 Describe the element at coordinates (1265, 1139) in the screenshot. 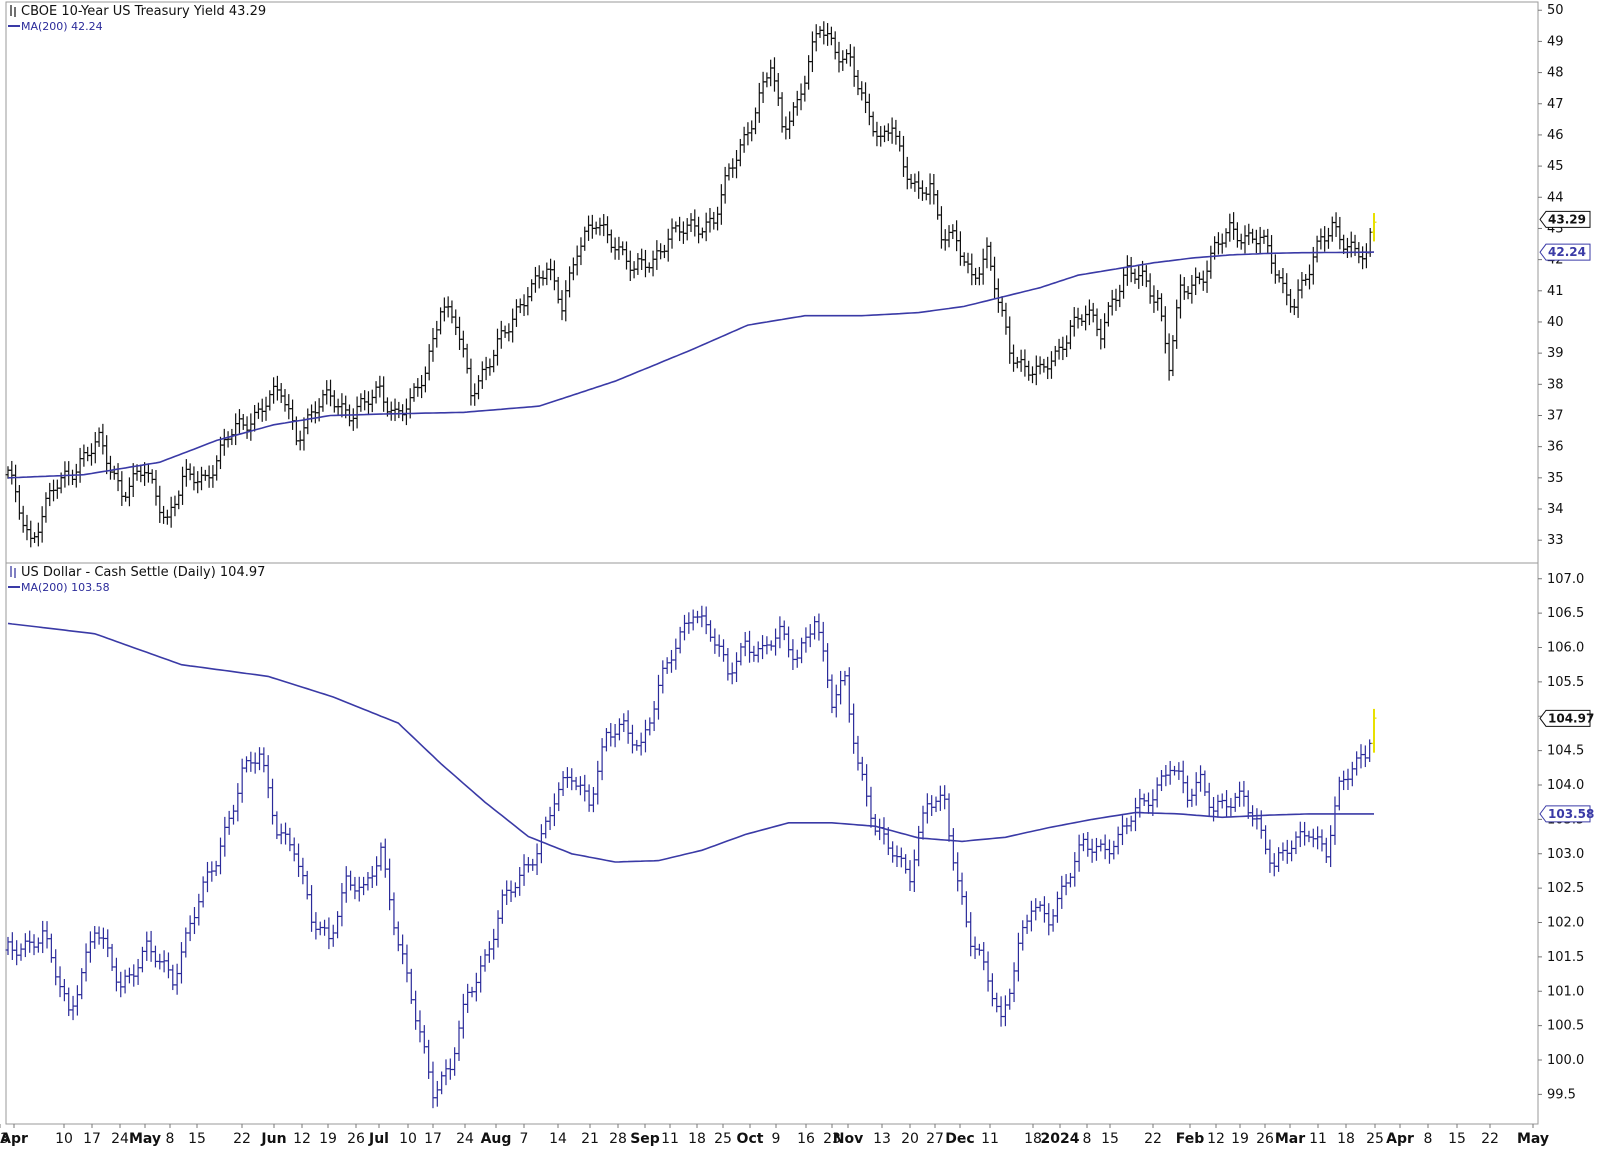

I see `x-tick-label: 26` at that location.